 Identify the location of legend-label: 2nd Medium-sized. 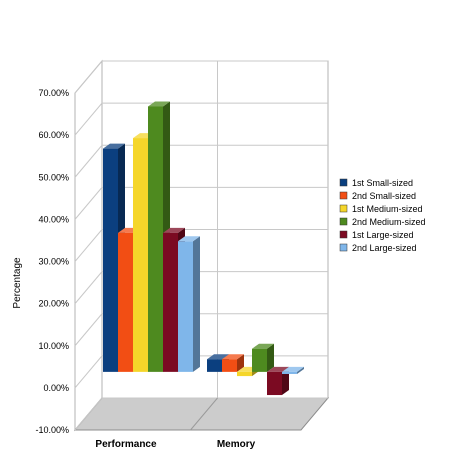
(389, 222).